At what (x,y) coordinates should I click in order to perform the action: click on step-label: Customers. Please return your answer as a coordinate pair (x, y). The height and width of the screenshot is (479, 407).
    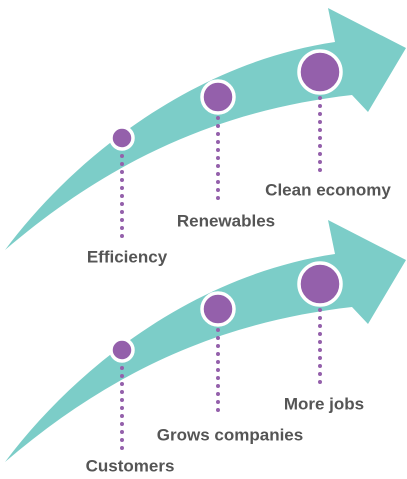
    Looking at the image, I should click on (130, 465).